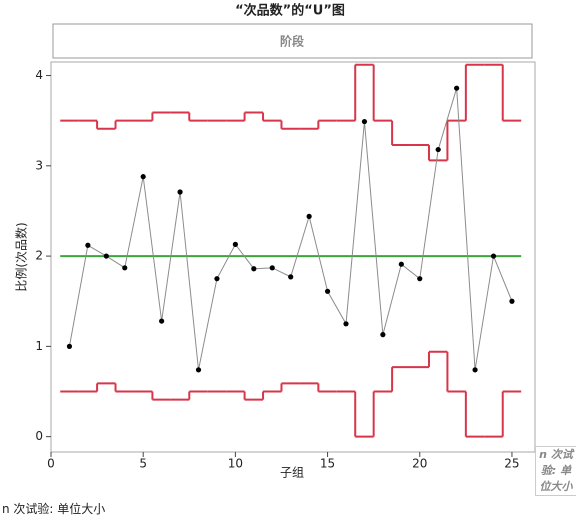 The height and width of the screenshot is (519, 580). What do you see at coordinates (327, 464) in the screenshot?
I see `x-tick-label: 15` at bounding box center [327, 464].